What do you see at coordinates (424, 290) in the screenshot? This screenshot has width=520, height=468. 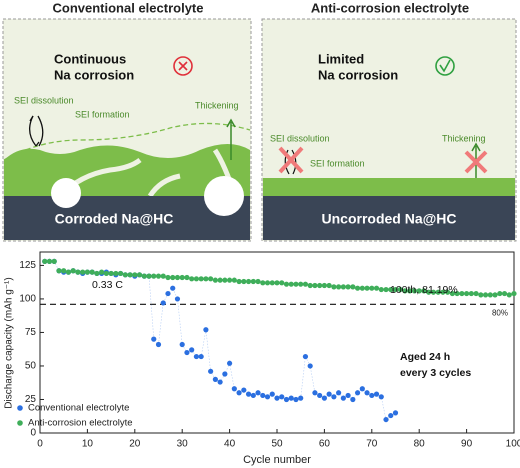 I see `annotation: 100th, 81.19%` at bounding box center [424, 290].